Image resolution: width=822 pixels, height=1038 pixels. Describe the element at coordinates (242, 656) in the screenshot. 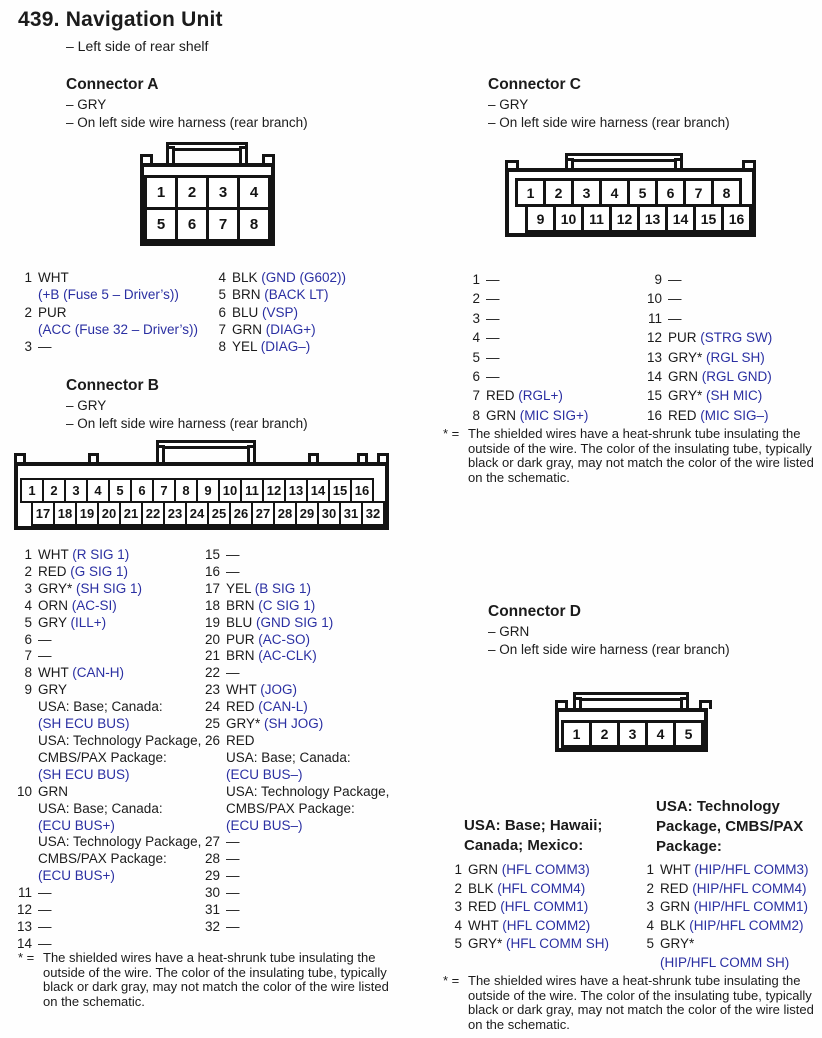

I see `wire-color: BRN` at that location.